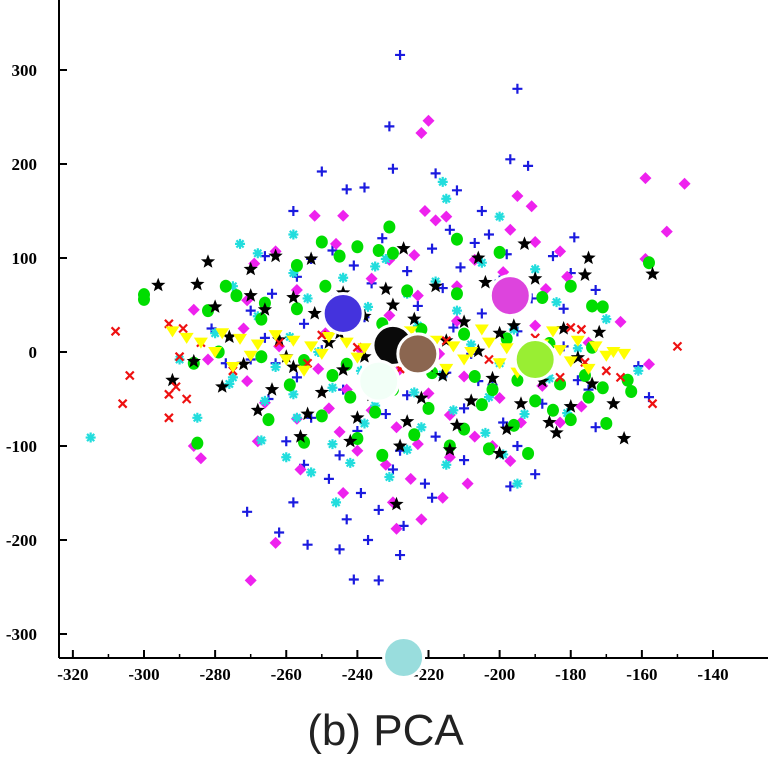 The width and height of the screenshot is (771, 766). Describe the element at coordinates (641, 674) in the screenshot. I see `x-tick-label: -160` at that location.